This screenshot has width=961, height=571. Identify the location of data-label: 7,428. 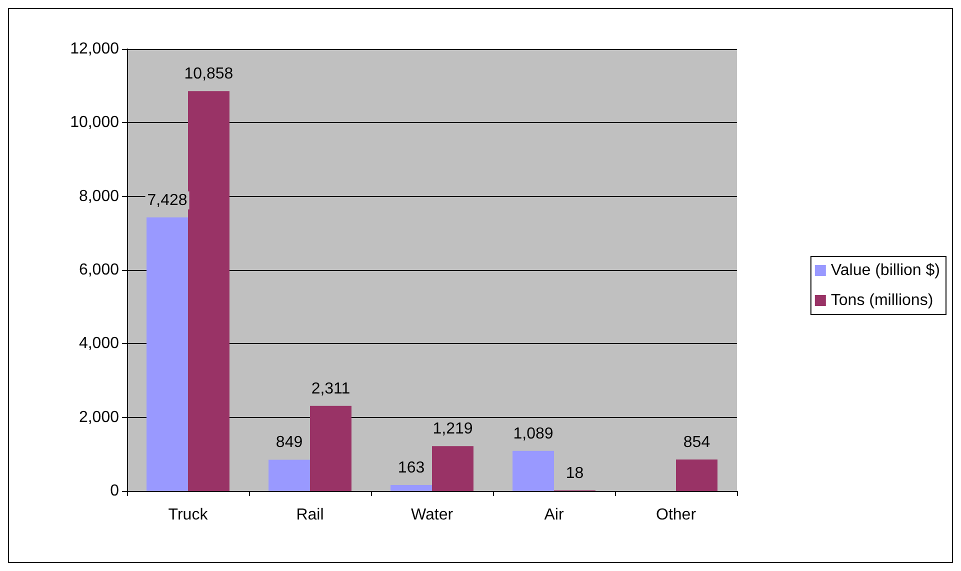
(167, 200).